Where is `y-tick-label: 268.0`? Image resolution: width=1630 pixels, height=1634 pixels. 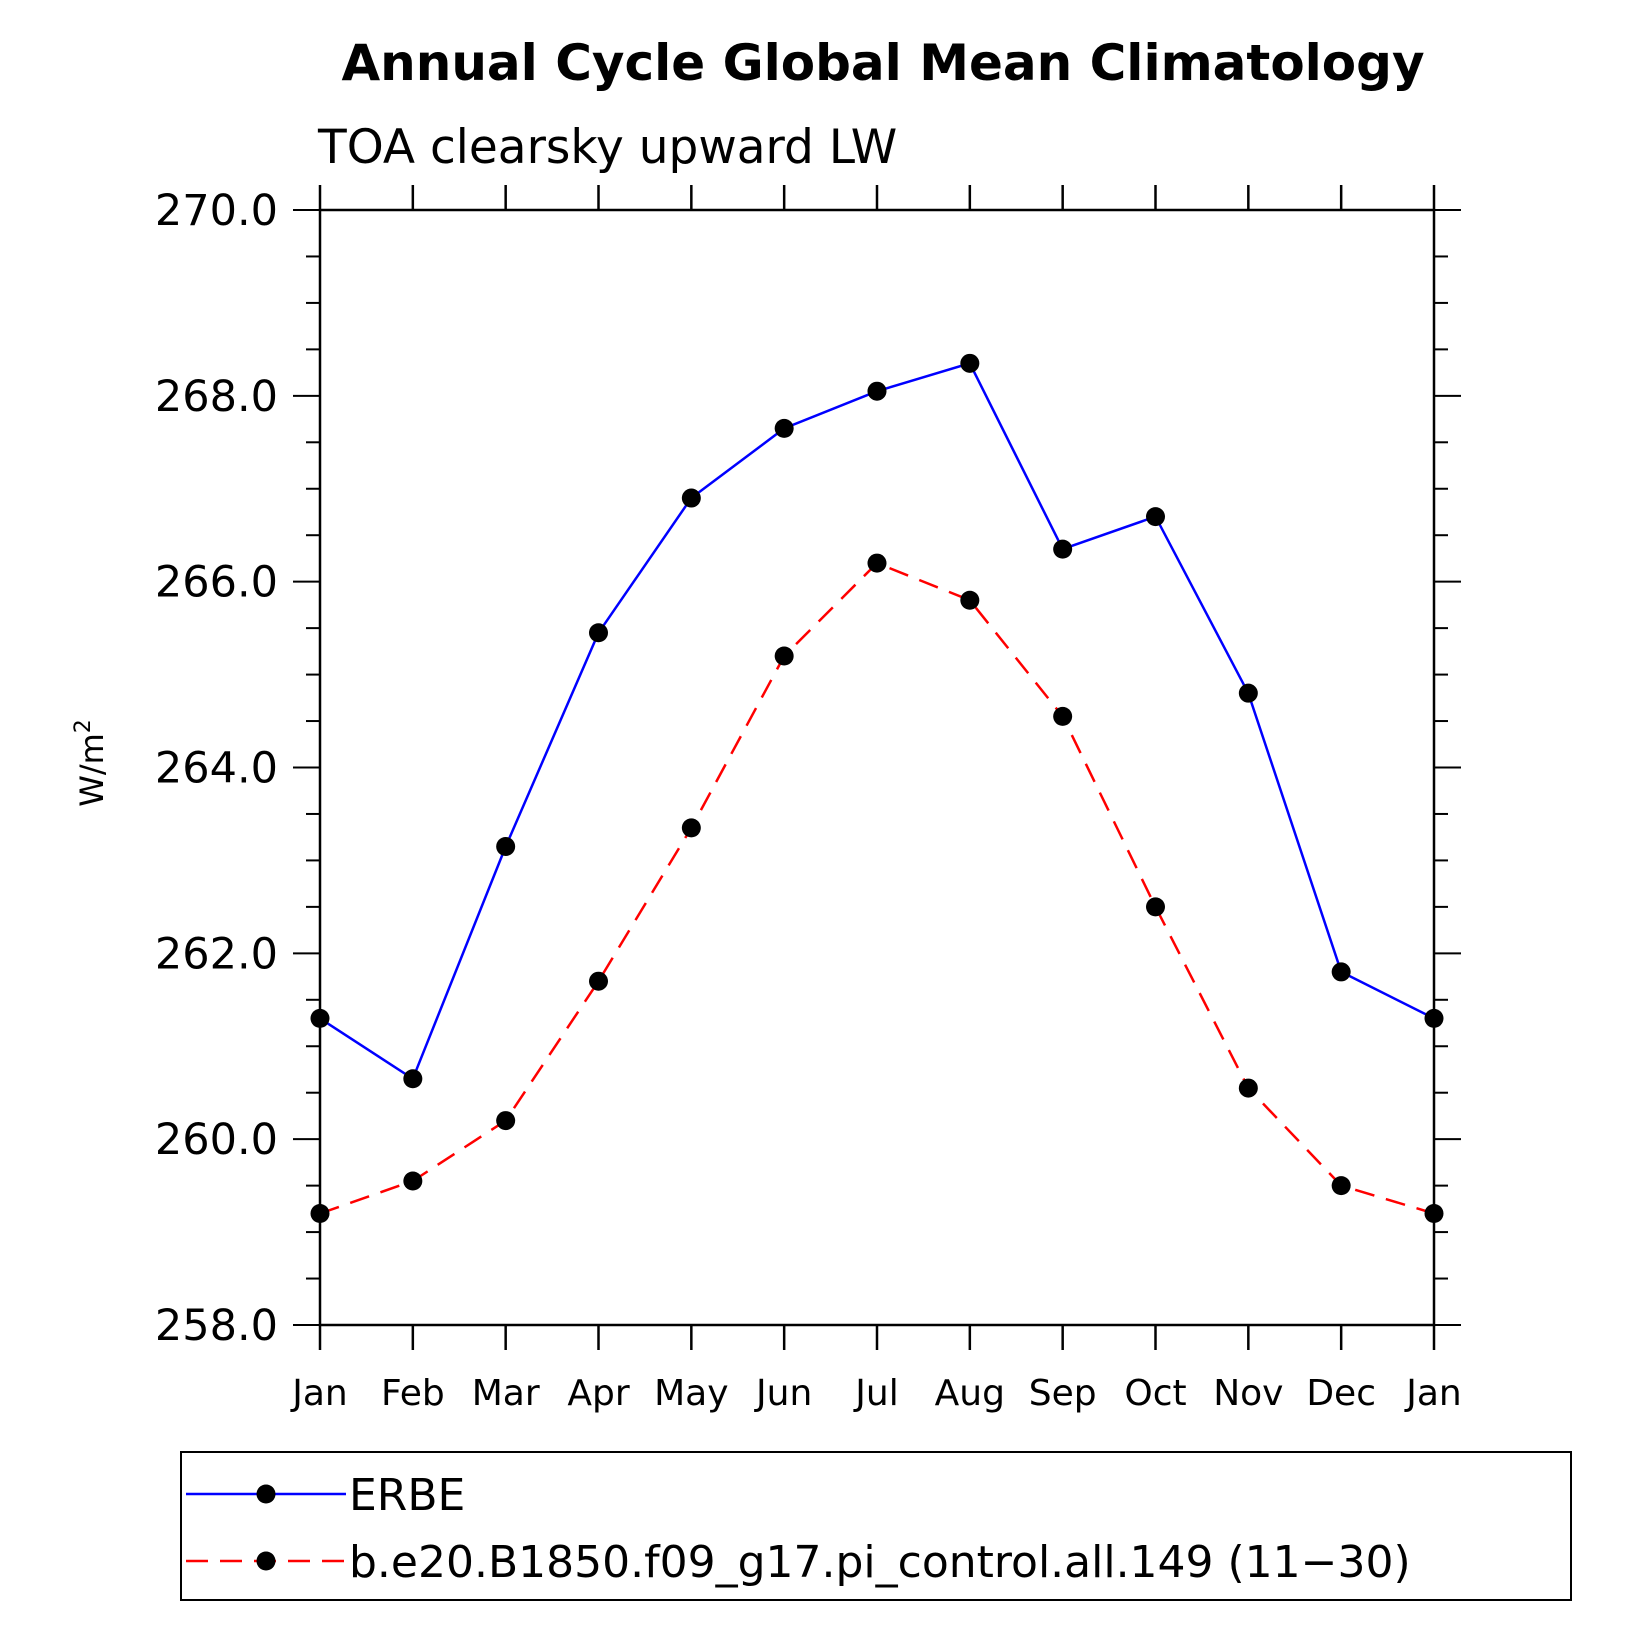 y-tick-label: 268.0 is located at coordinates (216, 397).